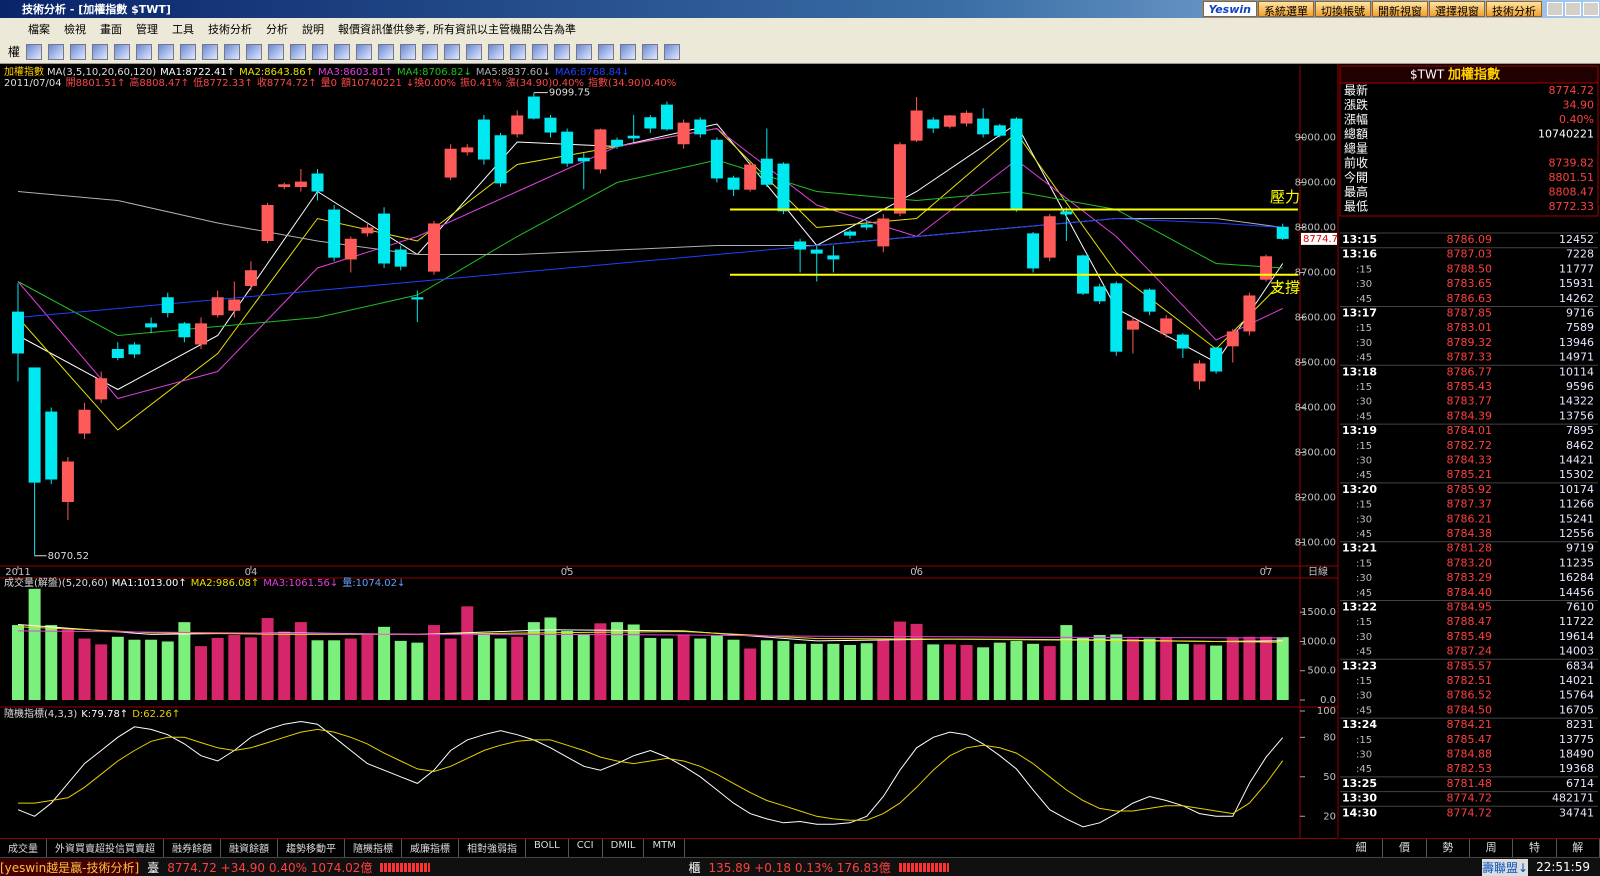  Describe the element at coordinates (1505, 867) in the screenshot. I see `status-link: 壽聯盟↓` at that location.